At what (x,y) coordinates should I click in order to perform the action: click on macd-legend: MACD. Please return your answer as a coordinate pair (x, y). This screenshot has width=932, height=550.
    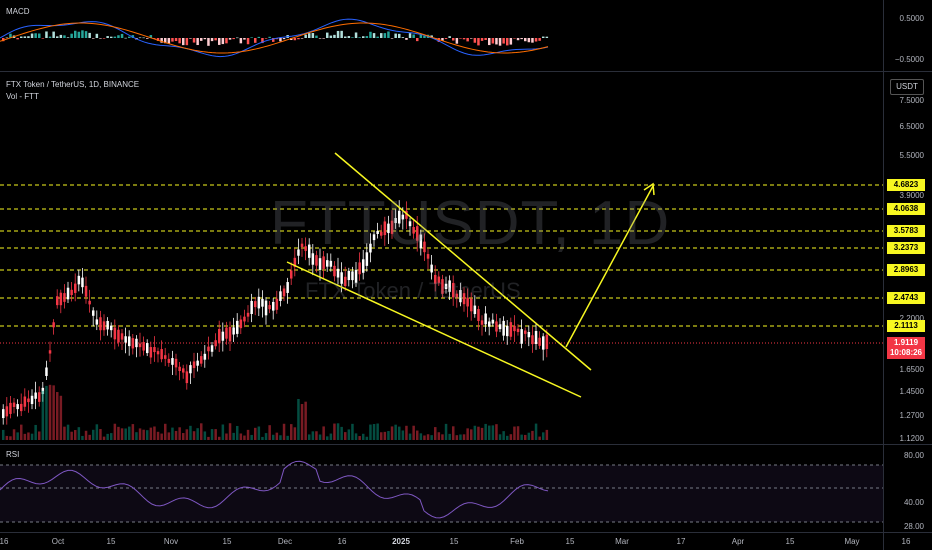
    Looking at the image, I should click on (18, 11).